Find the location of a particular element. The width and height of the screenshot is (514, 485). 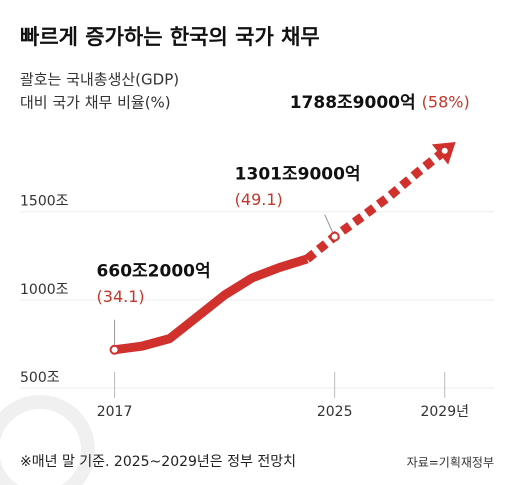

watermark is located at coordinates (47, 440).